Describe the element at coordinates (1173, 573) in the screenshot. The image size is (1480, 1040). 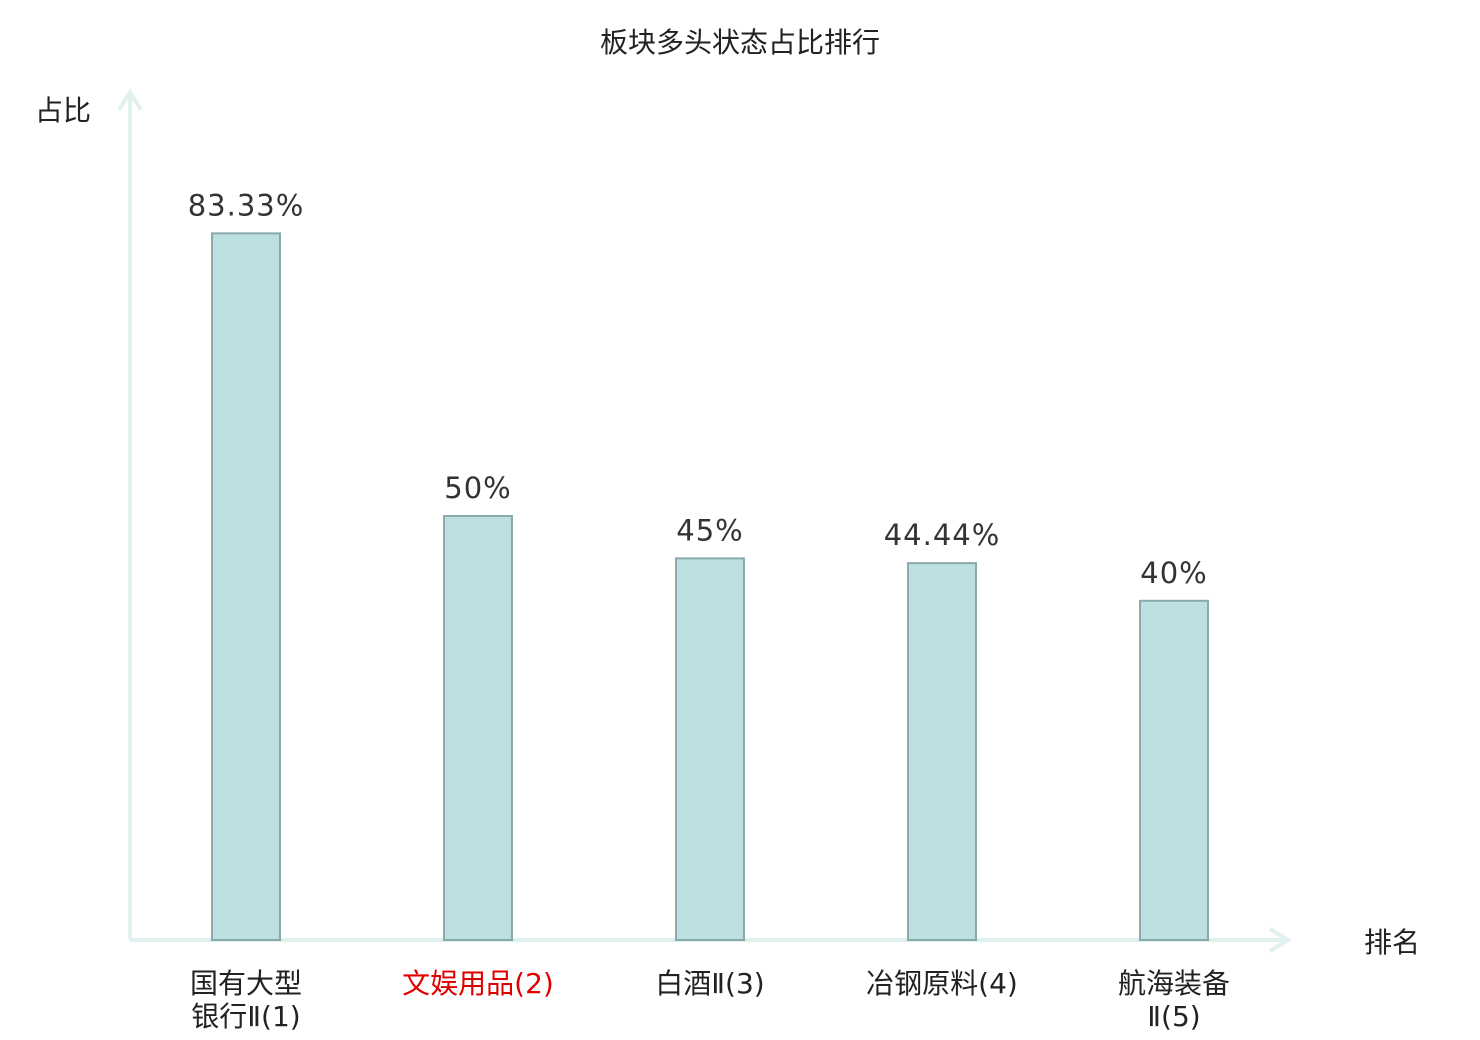
I see `value-label-5: 40%` at that location.